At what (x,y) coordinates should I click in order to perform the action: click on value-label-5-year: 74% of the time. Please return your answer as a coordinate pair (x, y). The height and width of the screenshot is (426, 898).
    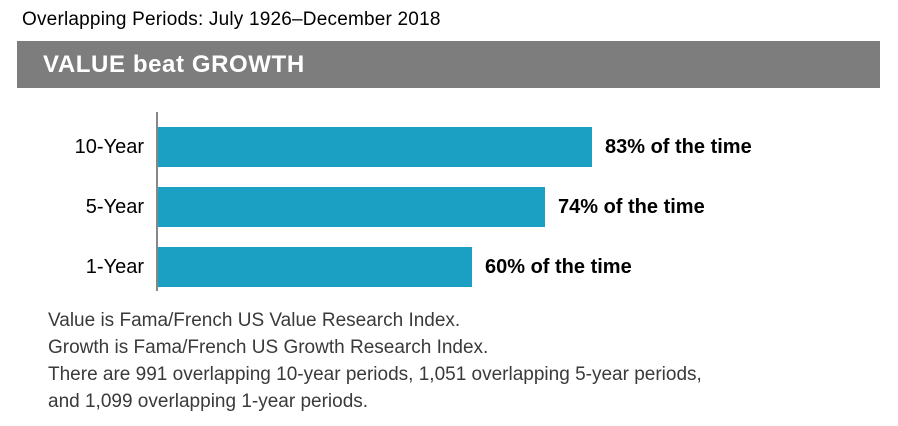
    Looking at the image, I should click on (631, 206).